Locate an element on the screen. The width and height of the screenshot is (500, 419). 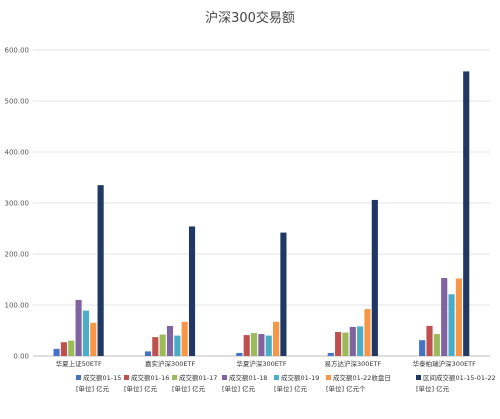
legend-label: 区间成交额01-15-01-22 is located at coordinates (459, 377).